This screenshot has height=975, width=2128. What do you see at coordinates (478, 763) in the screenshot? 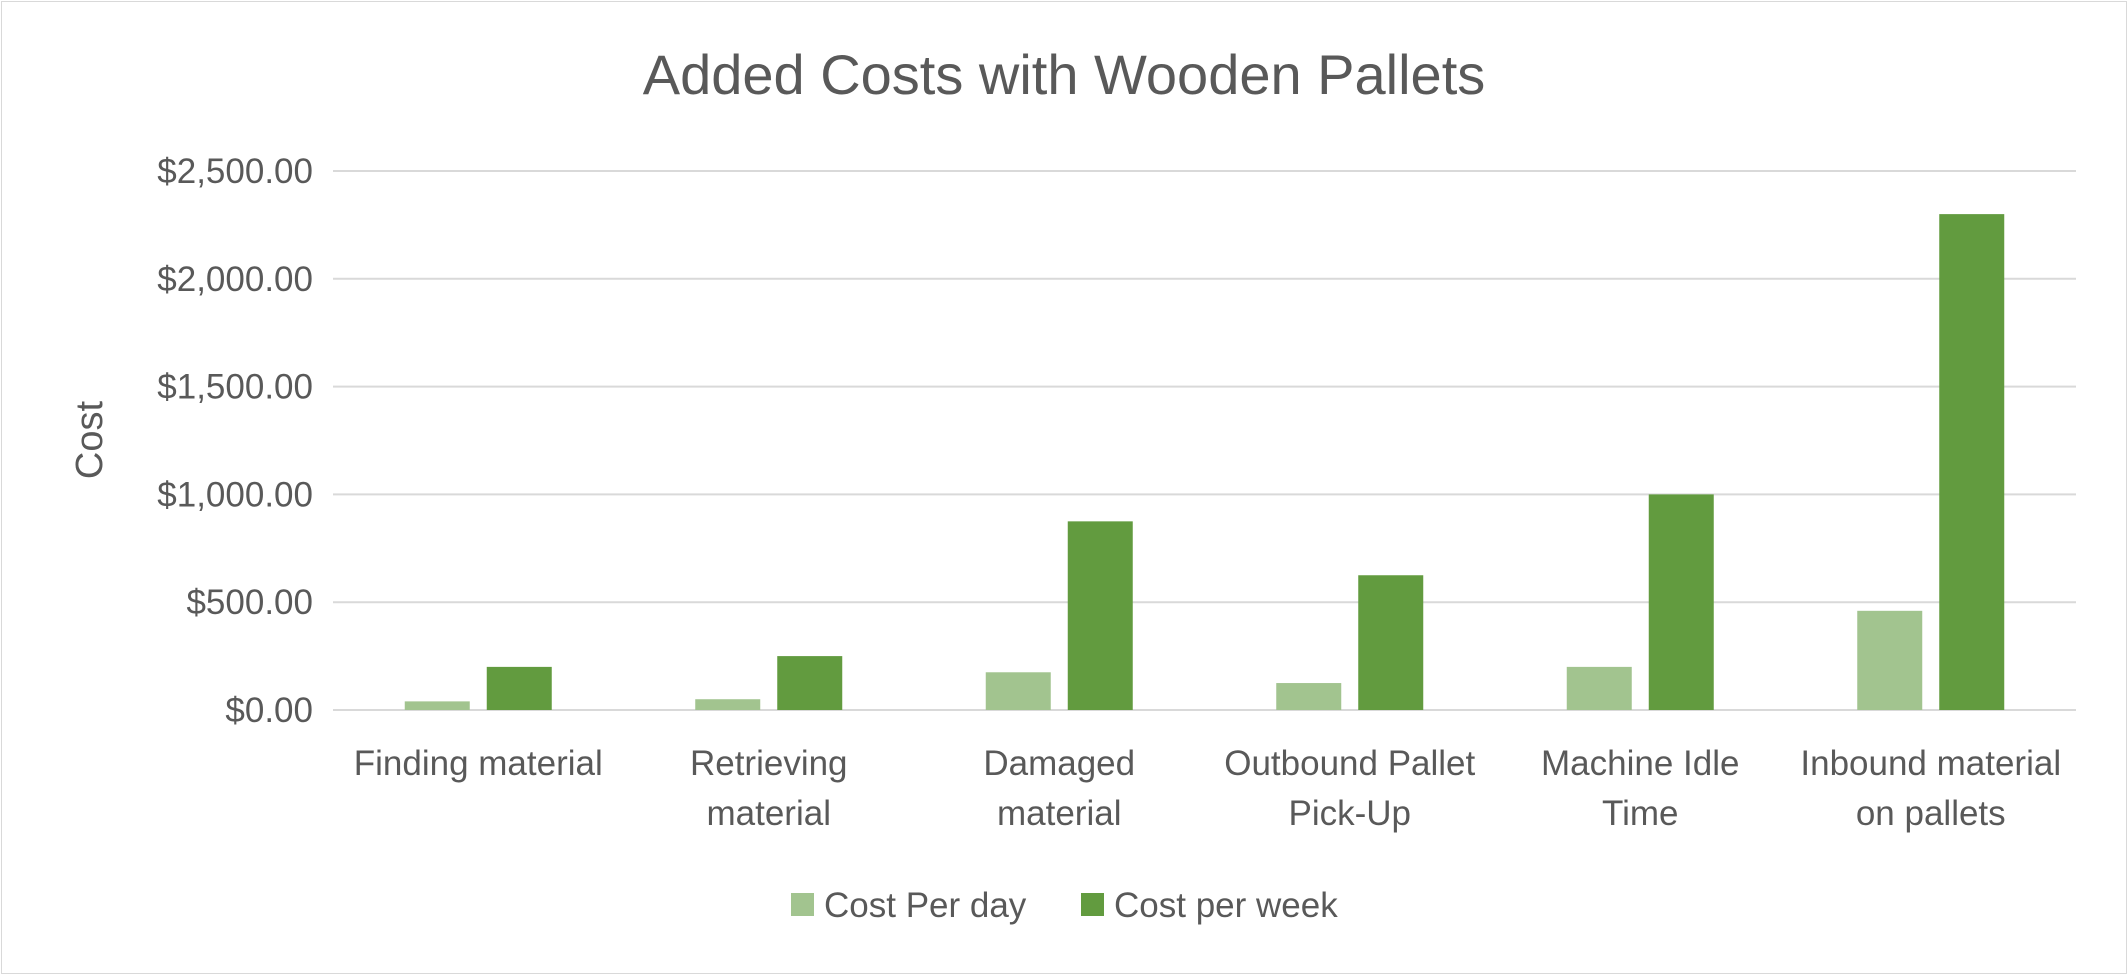
I see `x-tick-label: Finding material` at bounding box center [478, 763].